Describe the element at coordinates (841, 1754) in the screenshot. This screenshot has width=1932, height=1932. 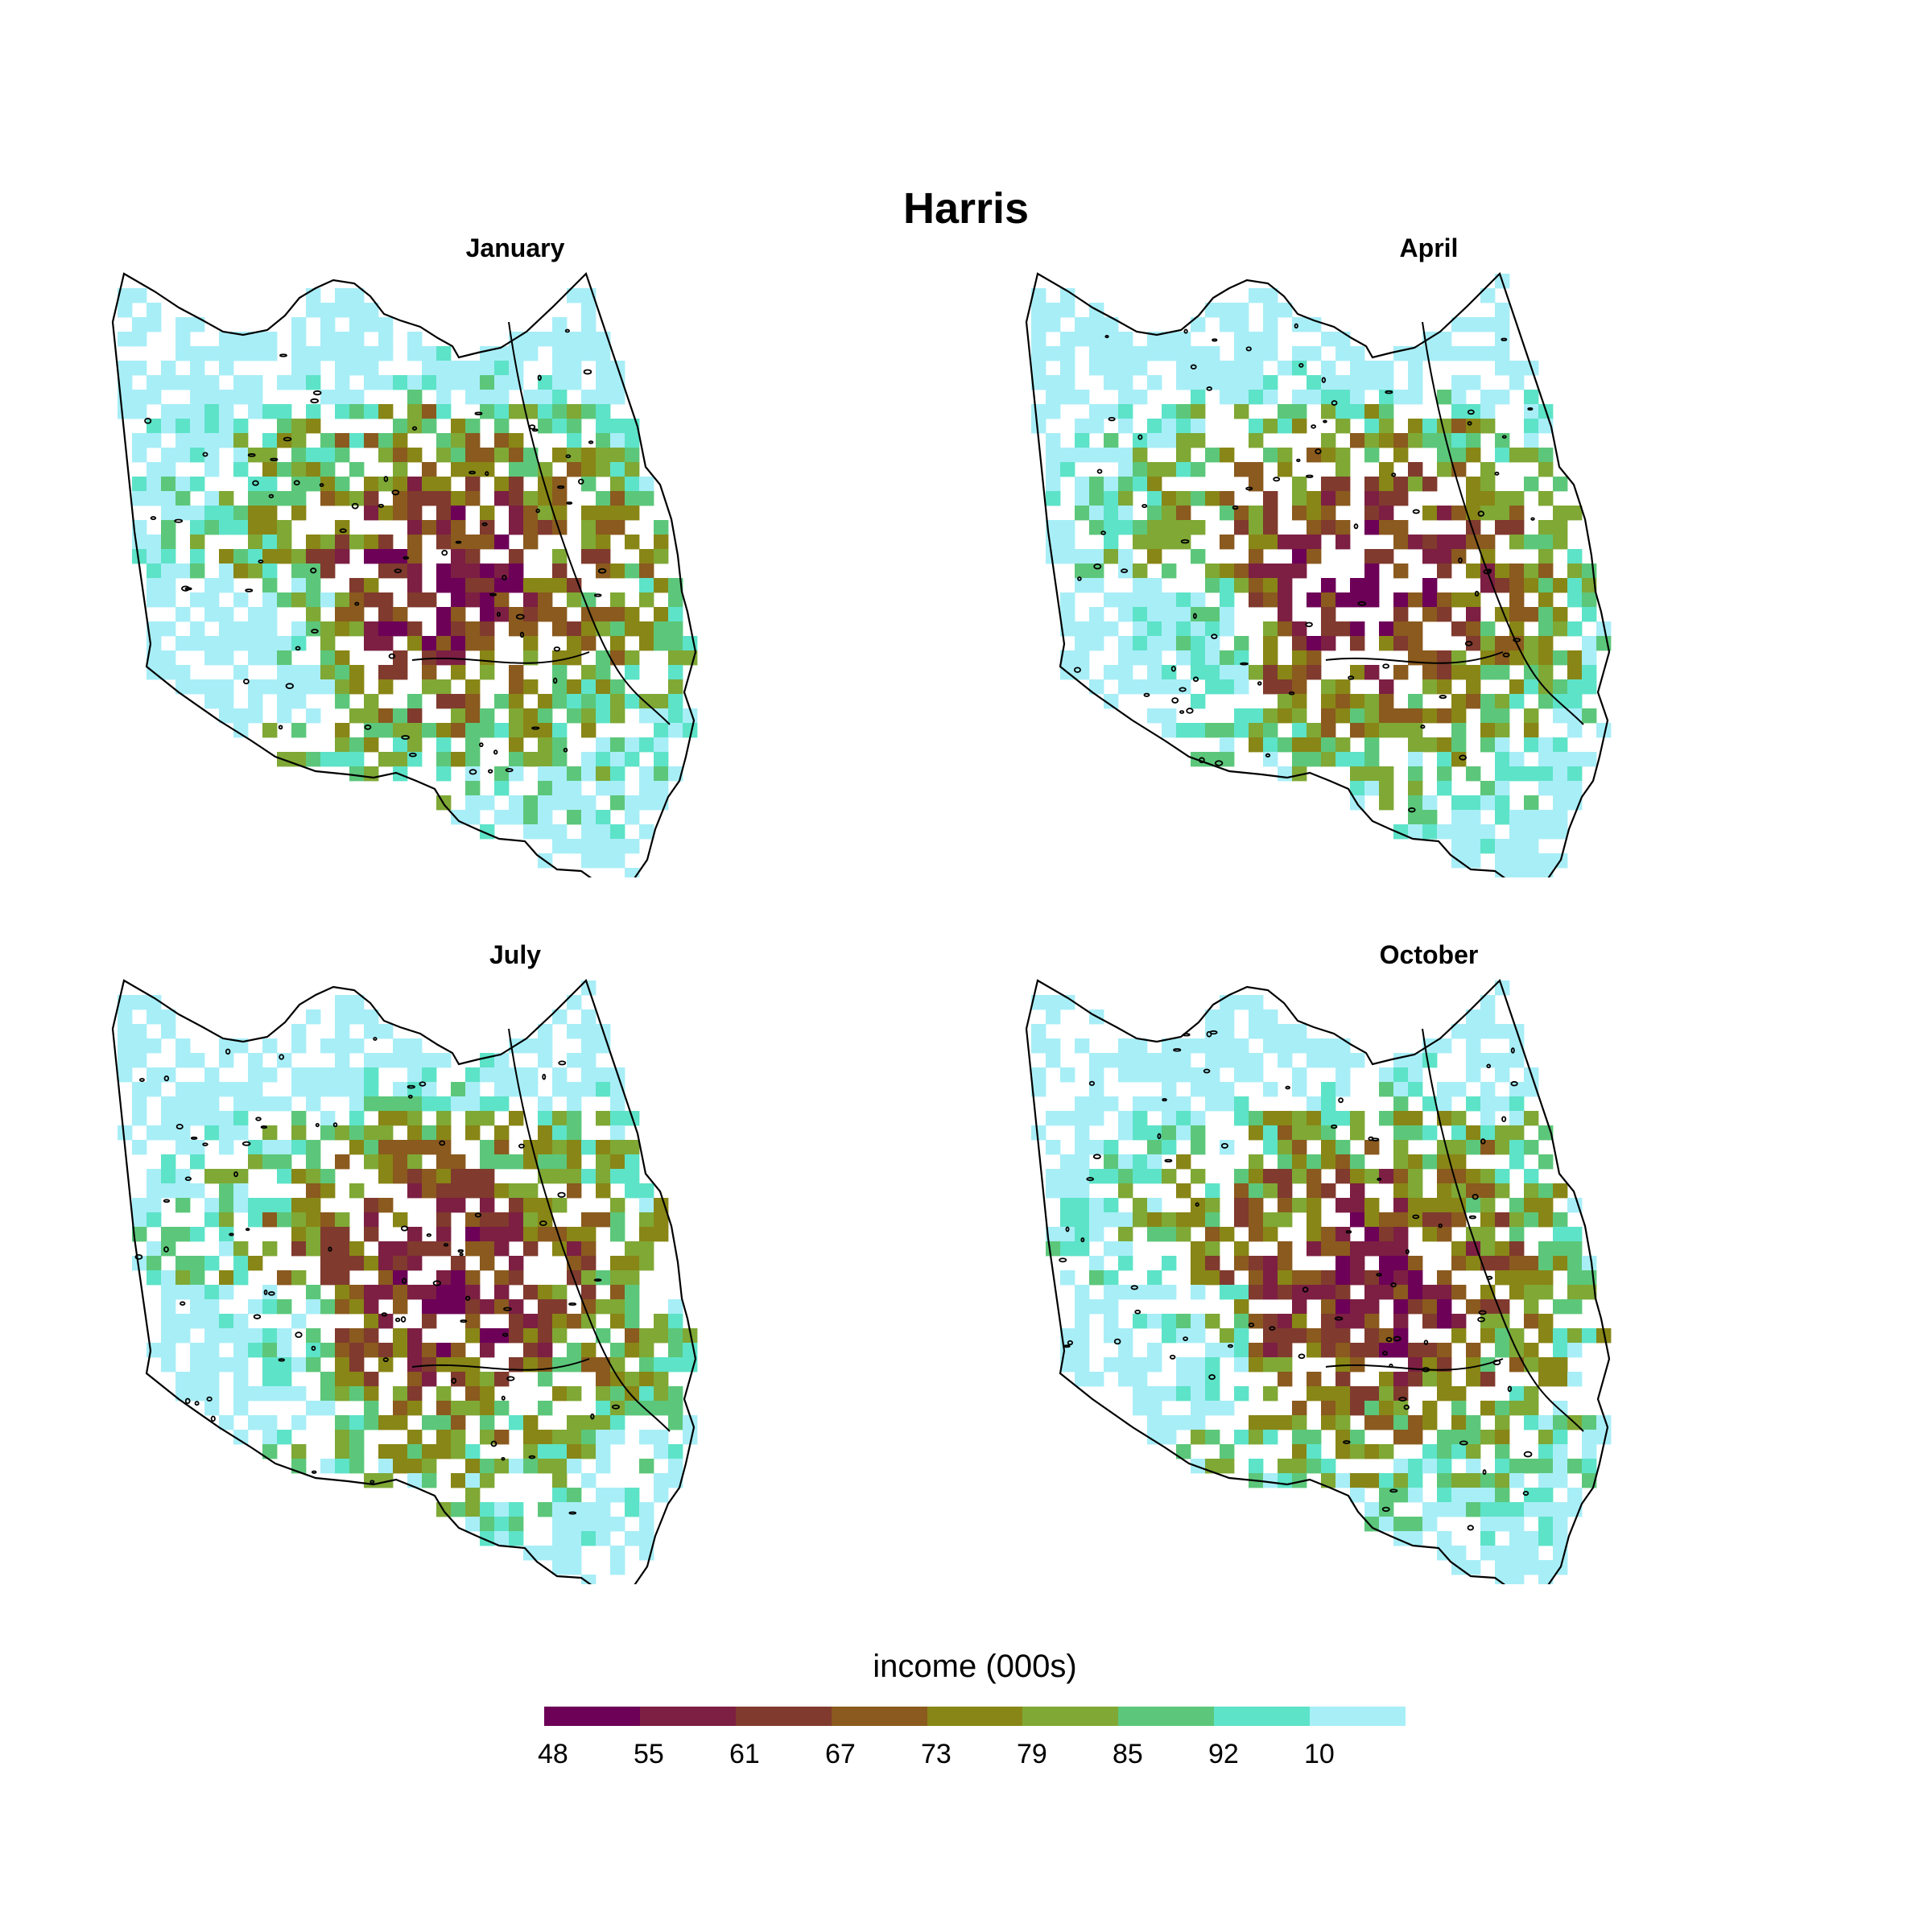
I see `legend-break-label: 67` at that location.